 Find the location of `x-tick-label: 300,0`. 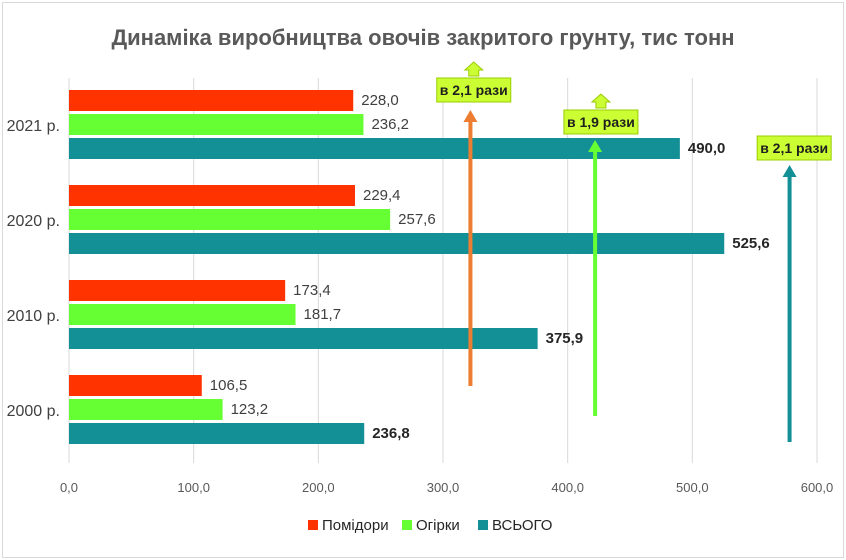

x-tick-label: 300,0 is located at coordinates (443, 487).